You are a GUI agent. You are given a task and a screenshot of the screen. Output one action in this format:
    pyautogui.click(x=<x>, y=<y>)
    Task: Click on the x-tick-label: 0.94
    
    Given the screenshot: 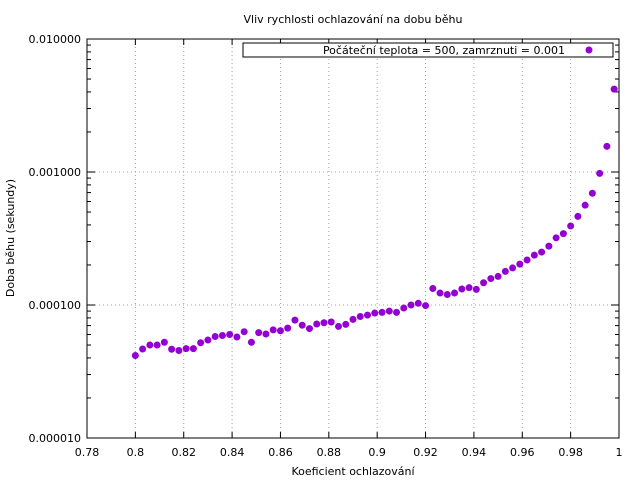 What is the action you would take?
    pyautogui.click(x=474, y=452)
    